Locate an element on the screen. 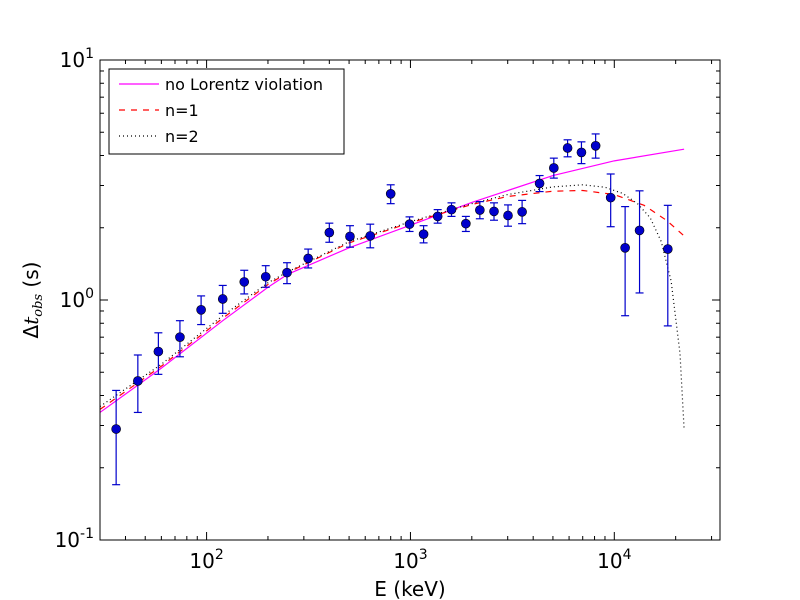 This screenshot has height=600, width=800. x-axis-label: E (keV) is located at coordinates (409, 588).